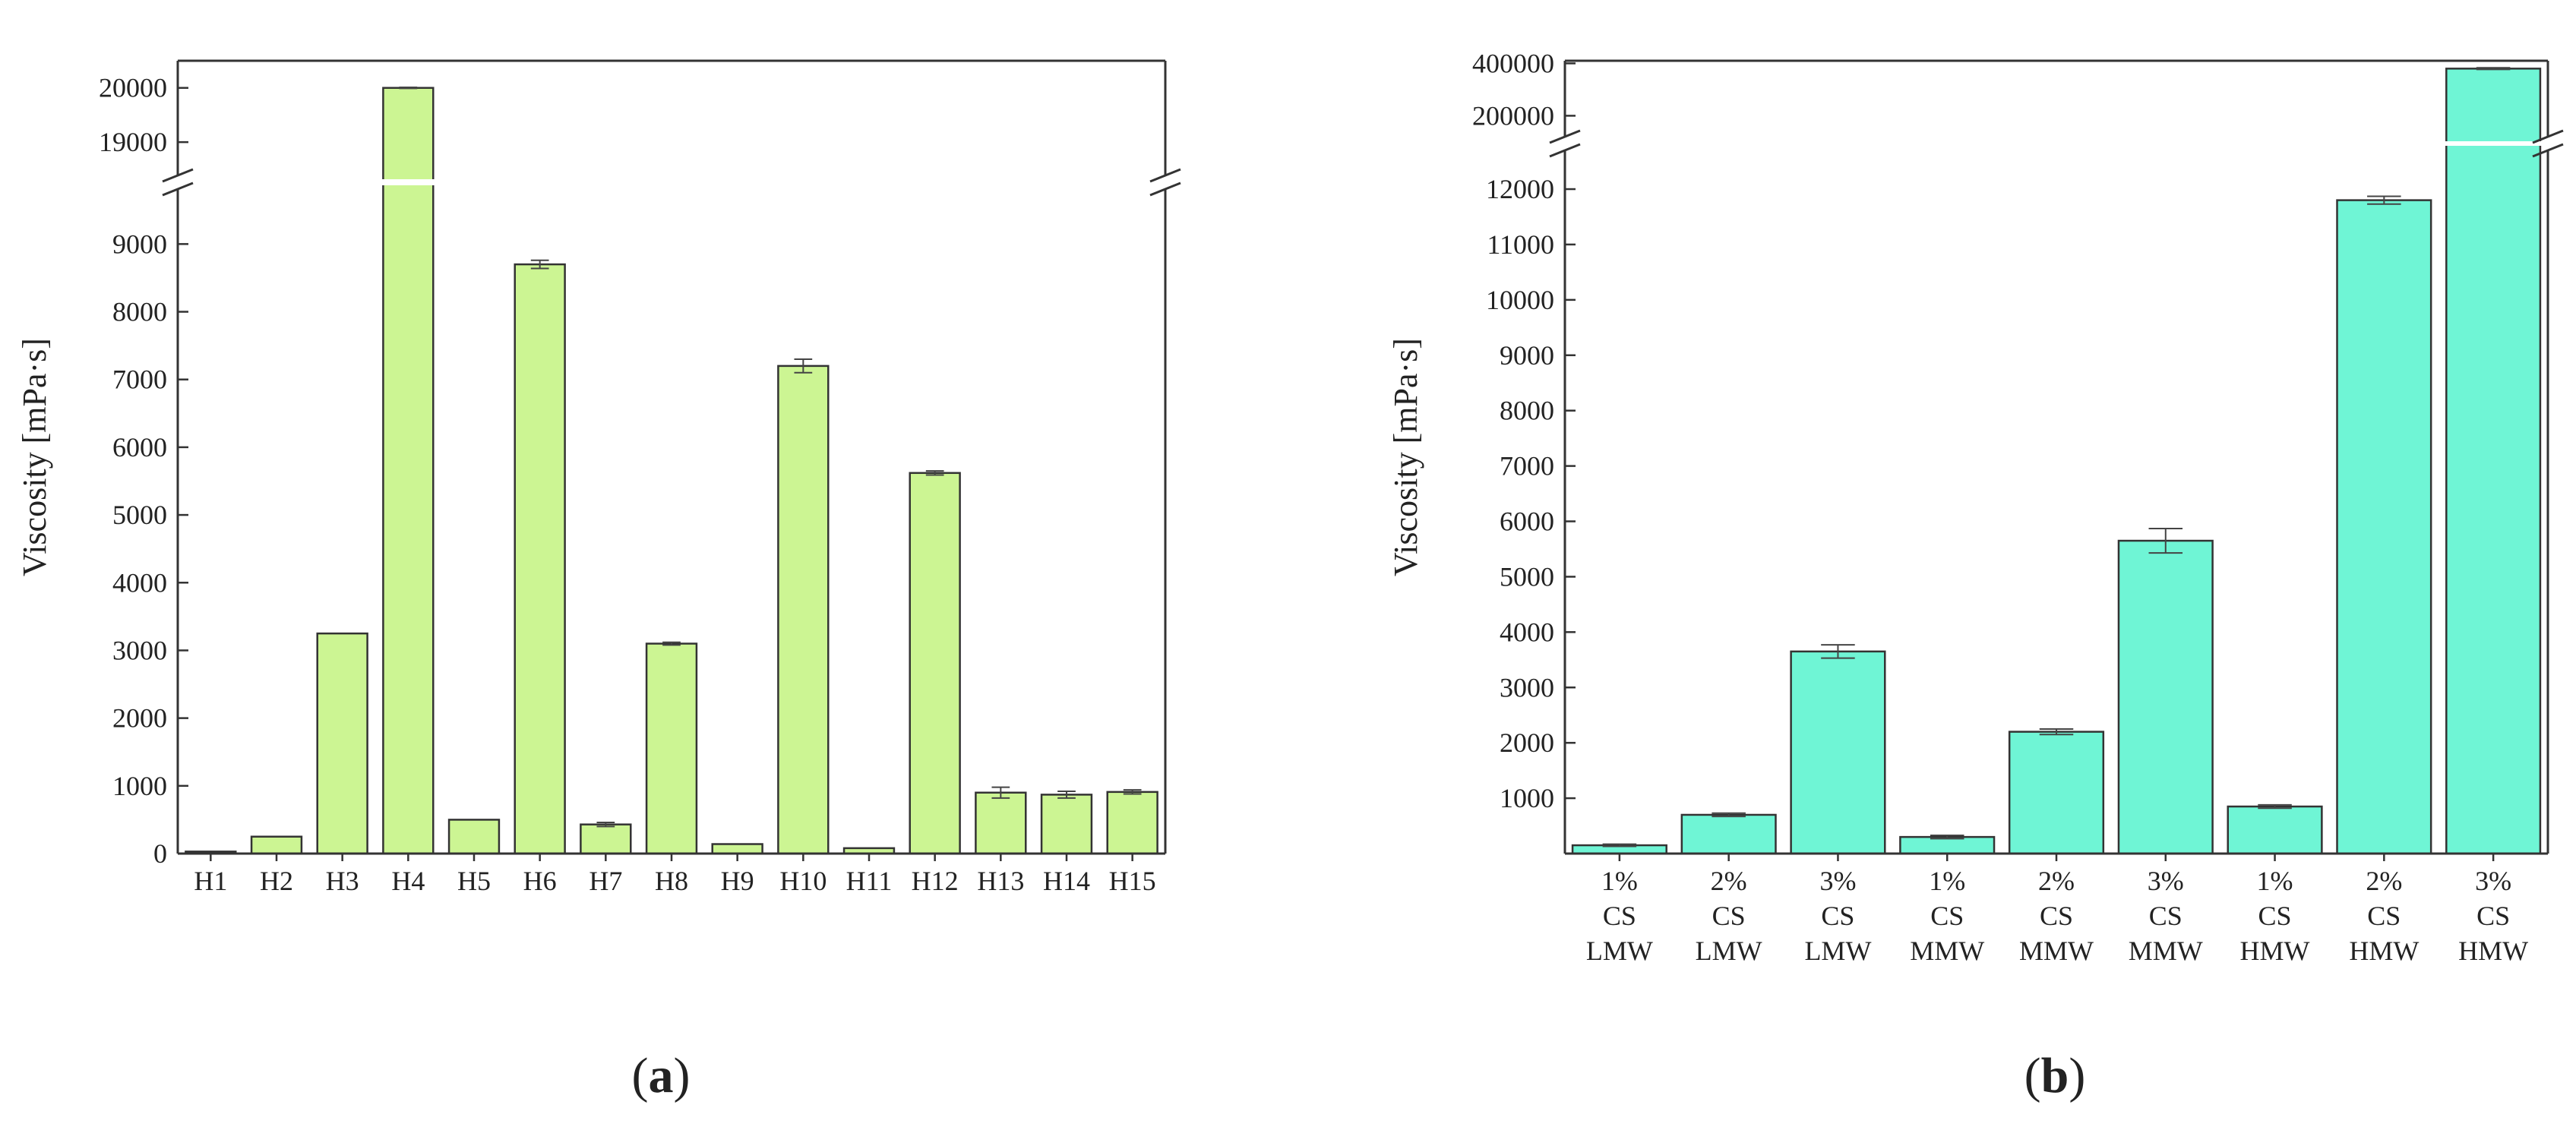 This screenshot has height=1130, width=2576. Describe the element at coordinates (2166, 916) in the screenshot. I see `x-tick-label: 3% CS MMW` at that location.